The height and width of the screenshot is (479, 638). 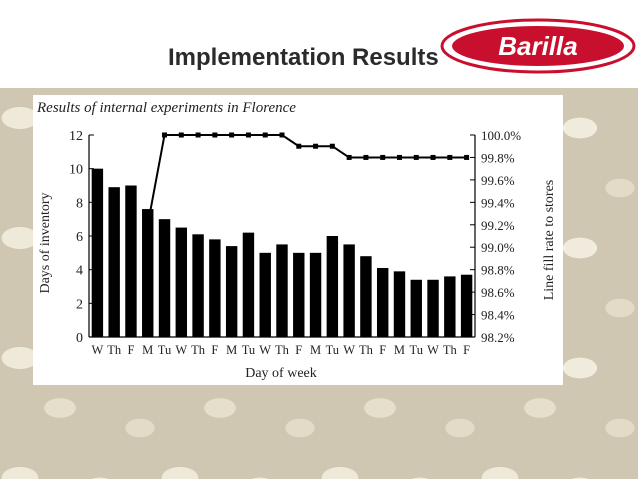 I want to click on y-tick-label: 6, so click(x=79, y=237).